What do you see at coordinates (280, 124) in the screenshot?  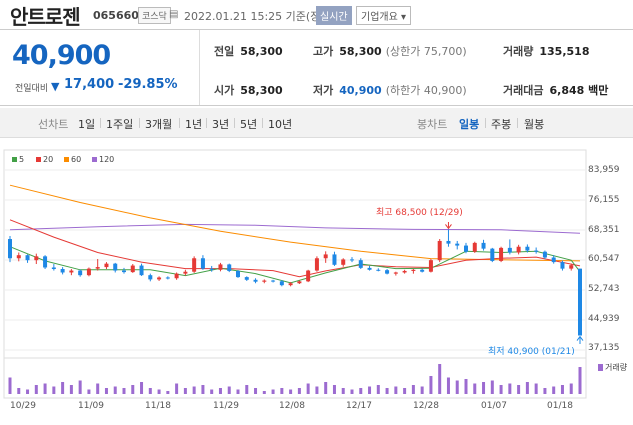 I see `tab-10y: 10년` at bounding box center [280, 124].